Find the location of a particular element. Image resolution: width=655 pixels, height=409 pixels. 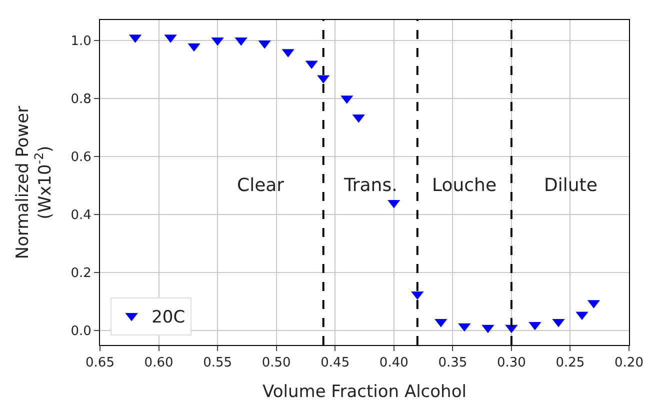

x-tick-label: 0.40 is located at coordinates (393, 363).